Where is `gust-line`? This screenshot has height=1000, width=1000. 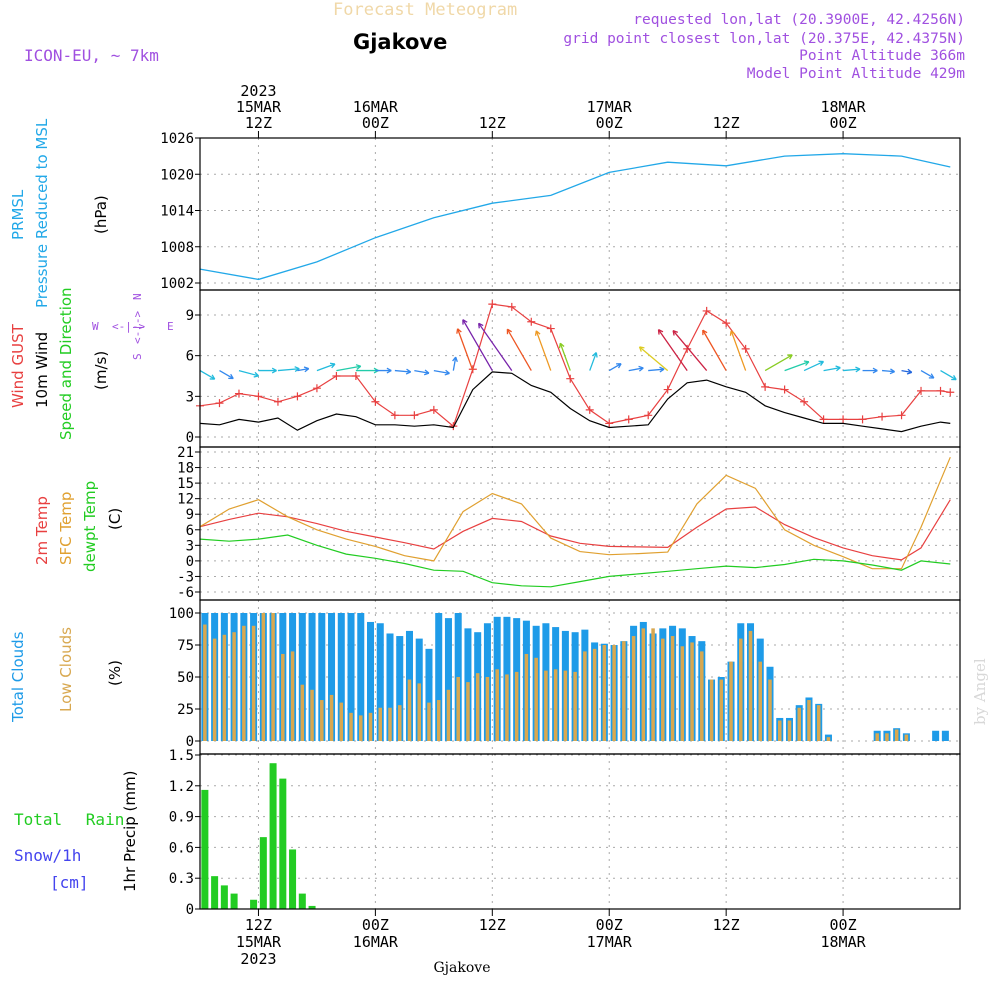
gust-line is located at coordinates (575, 365).